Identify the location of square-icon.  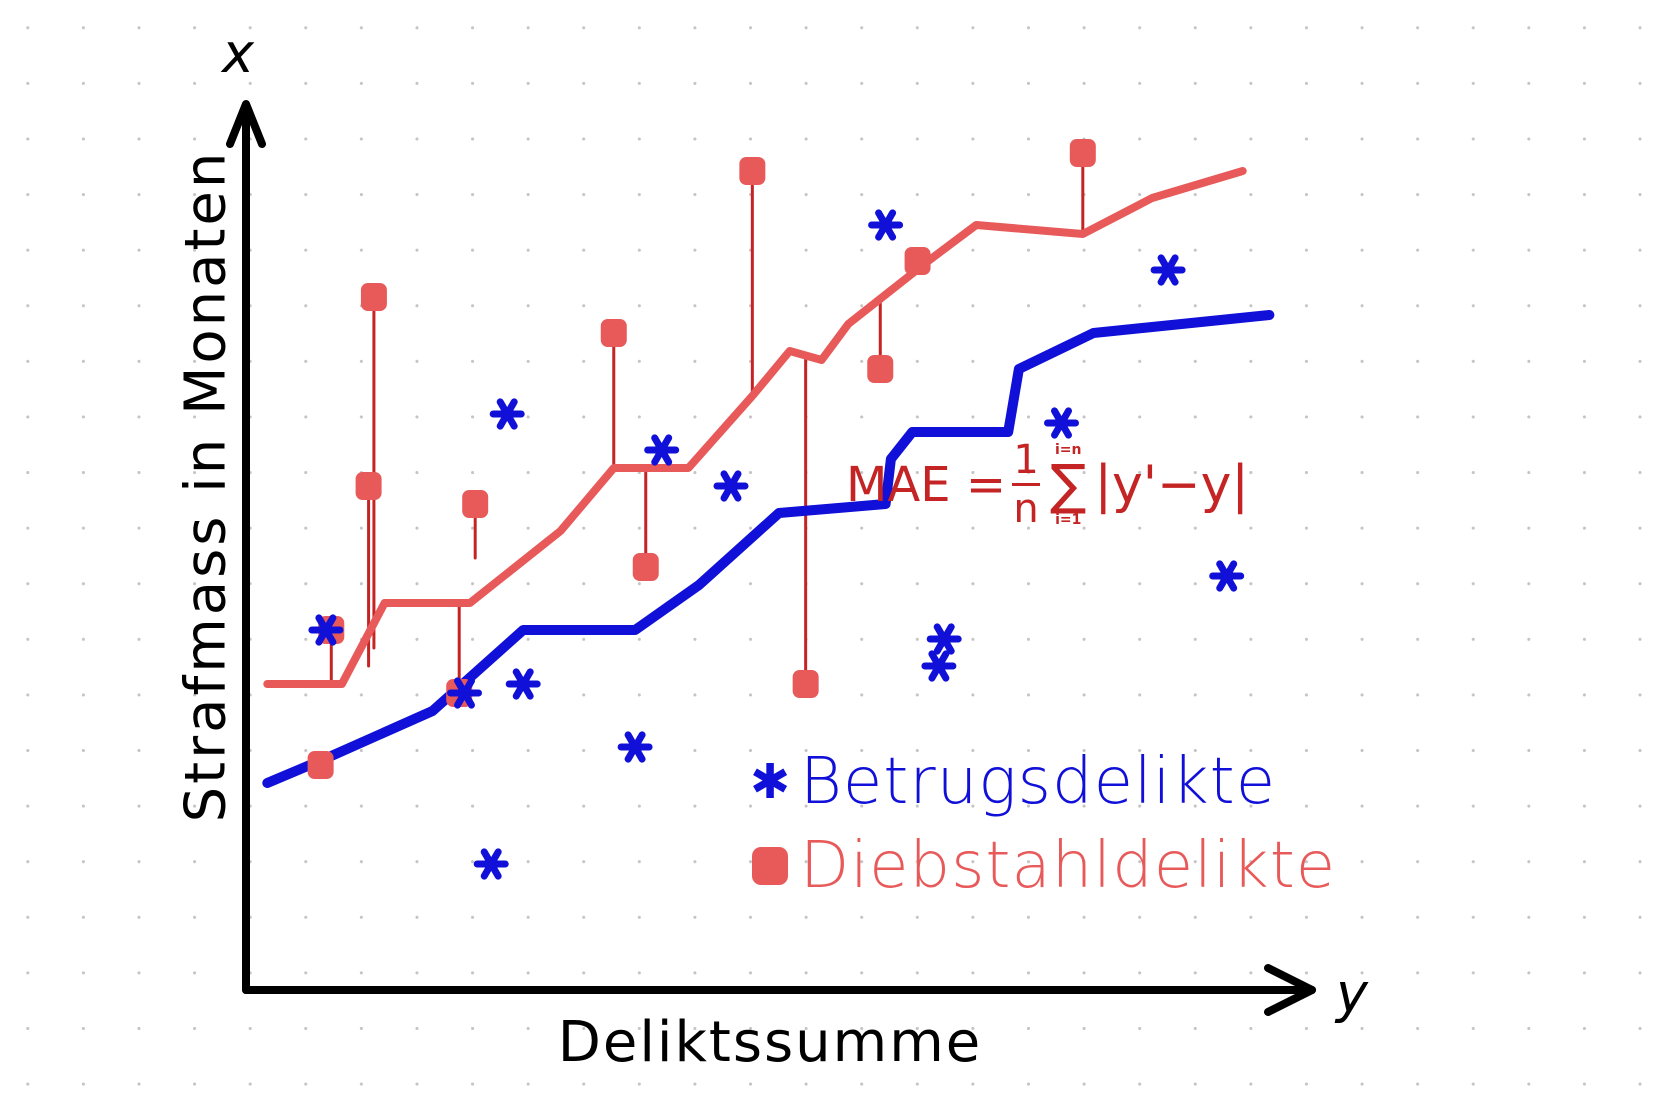
(770, 866).